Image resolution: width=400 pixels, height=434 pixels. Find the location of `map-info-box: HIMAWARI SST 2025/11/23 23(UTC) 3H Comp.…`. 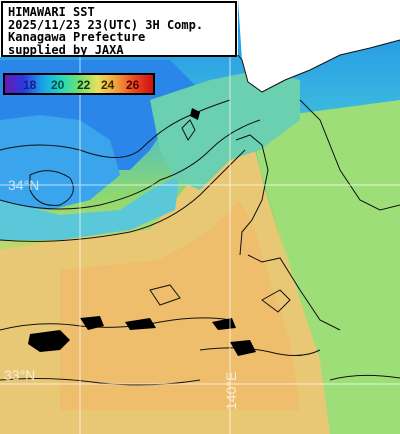

map-info-box: HIMAWARI SST 2025/11/23 23(UTC) 3H Comp.… is located at coordinates (119, 29).